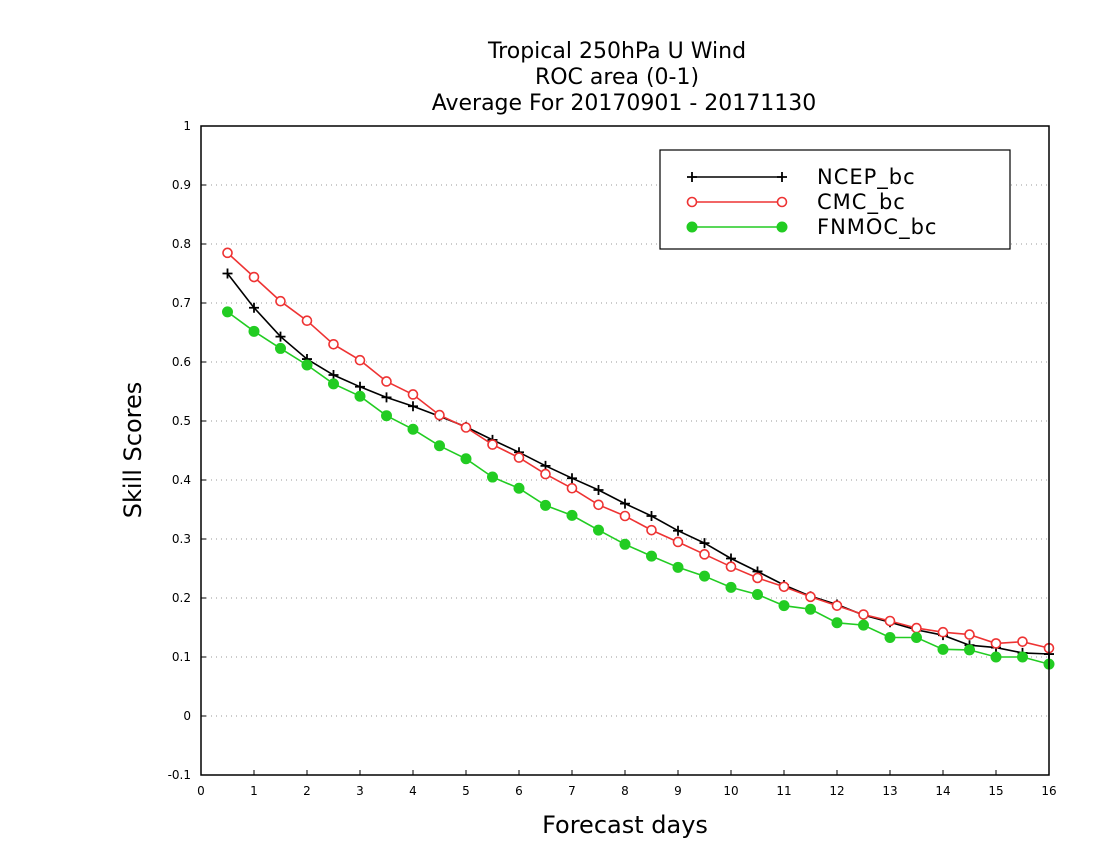 The width and height of the screenshot is (1100, 850). Describe the element at coordinates (796, 202) in the screenshot. I see `legend-item: CMC_bc` at that location.